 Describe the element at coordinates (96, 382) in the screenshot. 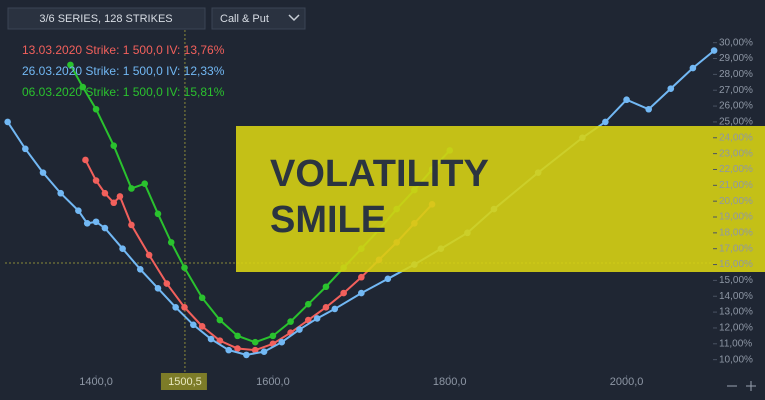

I see `x-tick-label: 1400,0` at that location.